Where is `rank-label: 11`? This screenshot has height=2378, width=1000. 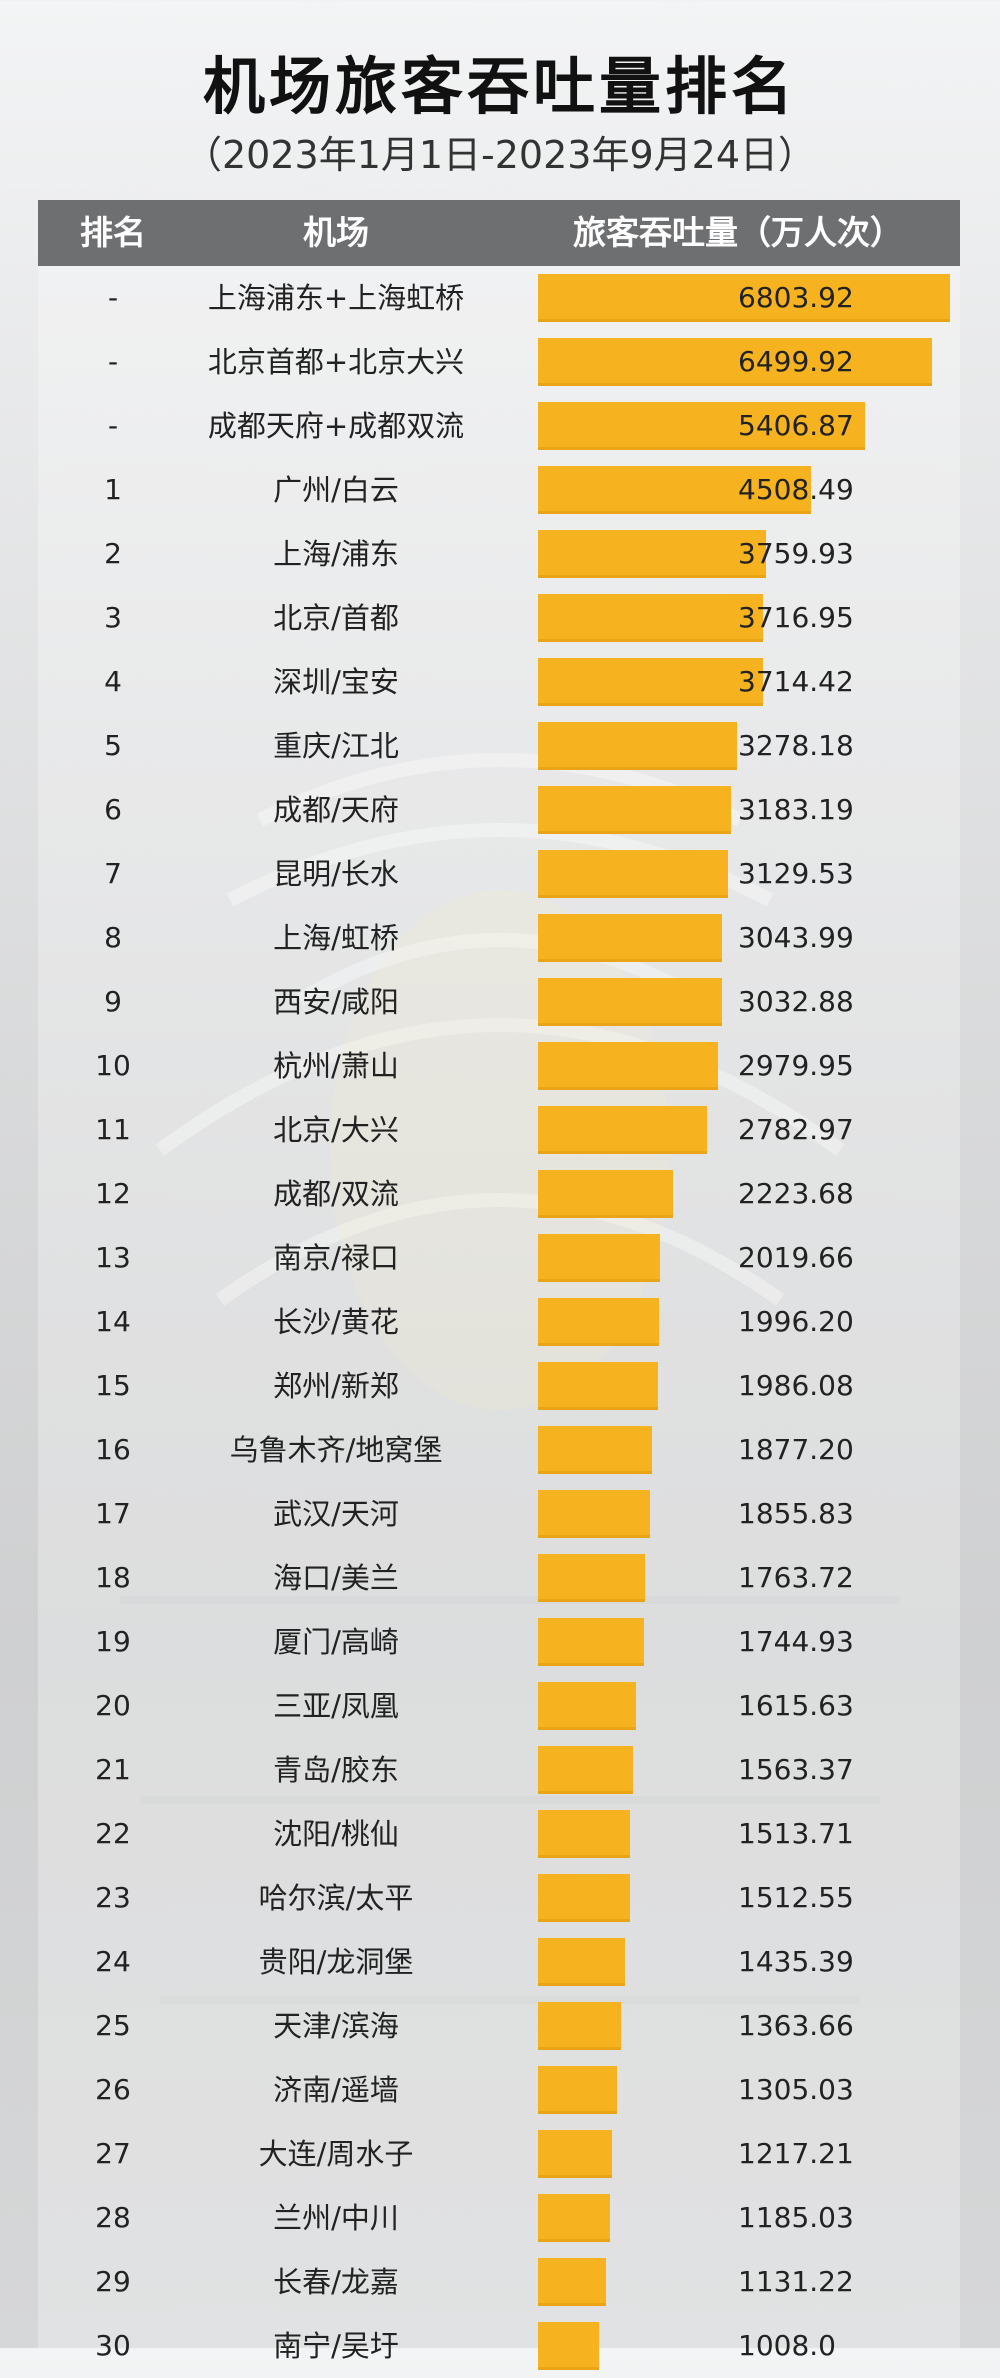
rank-label: 11 is located at coordinates (113, 1129).